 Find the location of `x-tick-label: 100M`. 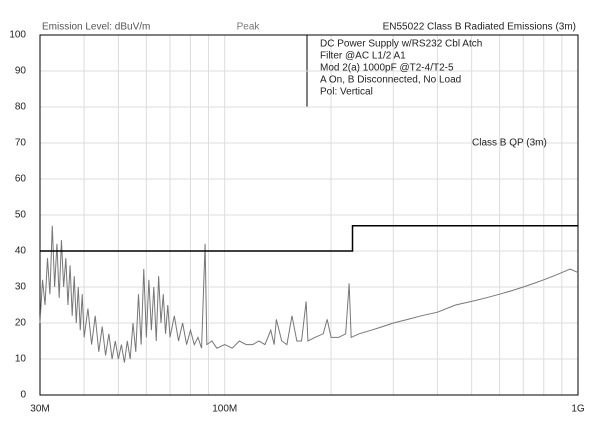

x-tick-label: 100M is located at coordinates (224, 409).